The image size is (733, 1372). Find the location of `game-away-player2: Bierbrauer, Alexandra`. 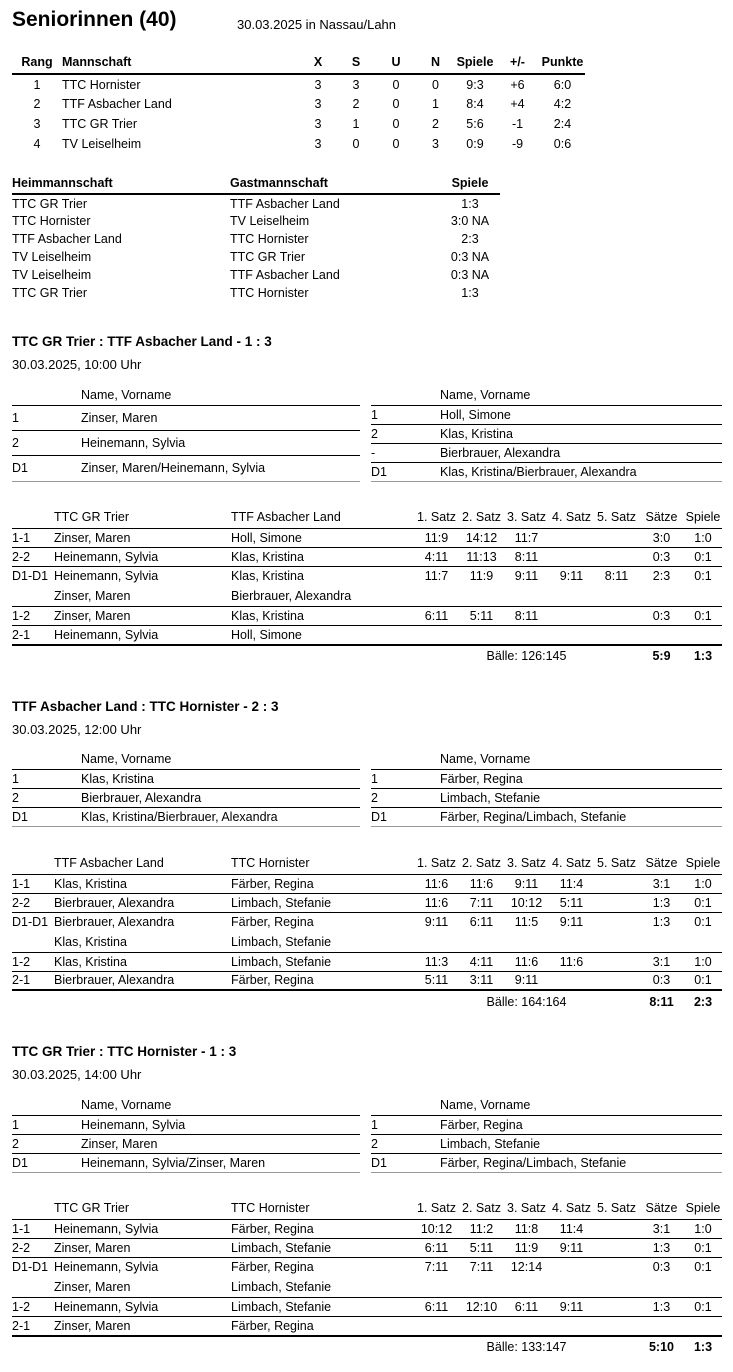

game-away-player2: Bierbrauer, Alexandra is located at coordinates (322, 596).